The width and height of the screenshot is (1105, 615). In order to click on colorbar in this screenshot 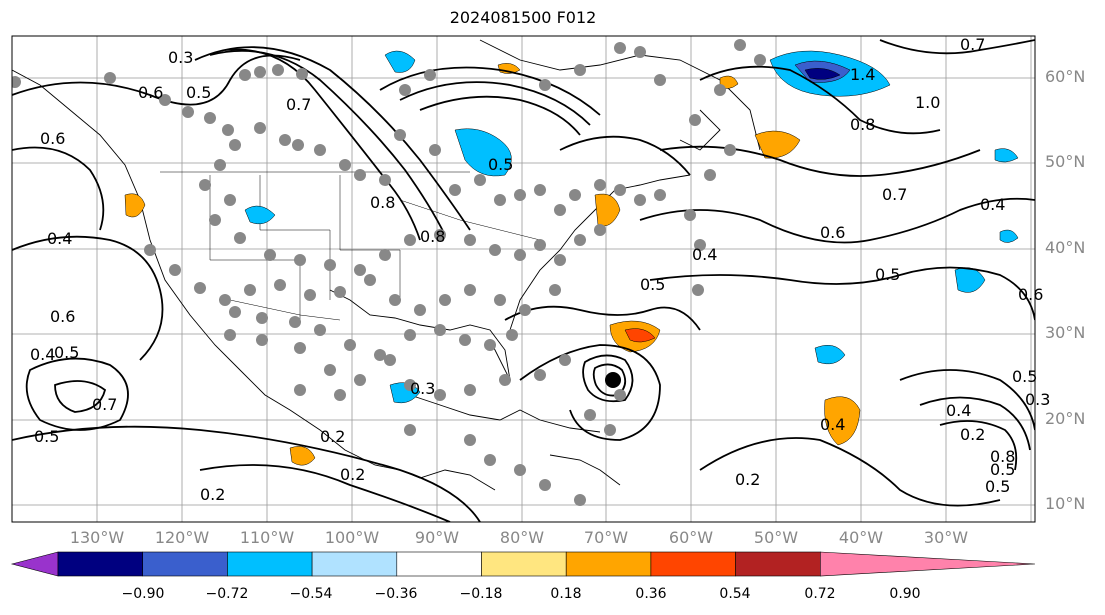, I will do `click(523, 564)`.